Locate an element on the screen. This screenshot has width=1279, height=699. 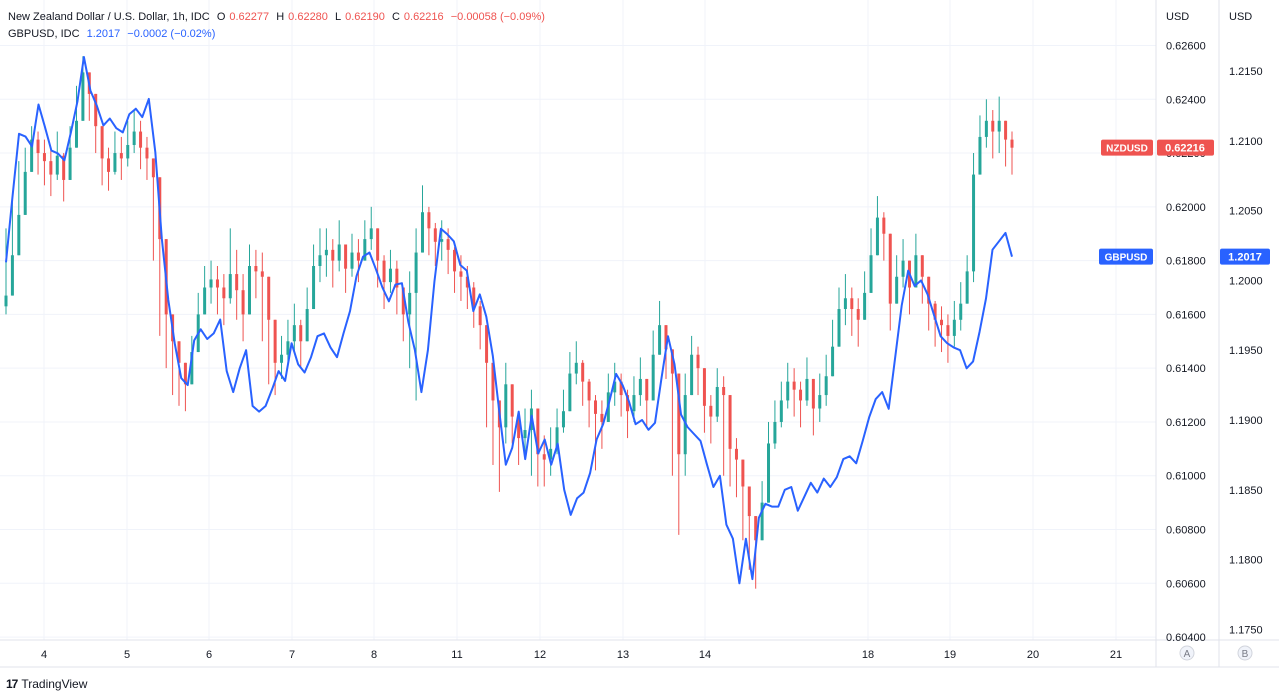
axis-b-button: B is located at coordinates (1245, 653).